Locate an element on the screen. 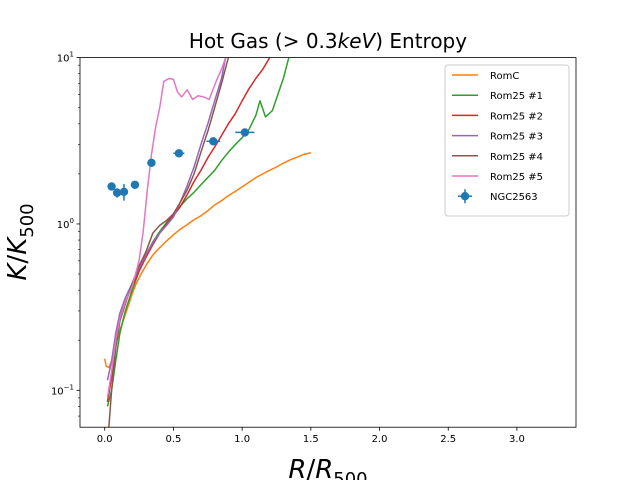 This screenshot has width=640, height=480. title-part-2: > 0.3 is located at coordinates (310, 41).